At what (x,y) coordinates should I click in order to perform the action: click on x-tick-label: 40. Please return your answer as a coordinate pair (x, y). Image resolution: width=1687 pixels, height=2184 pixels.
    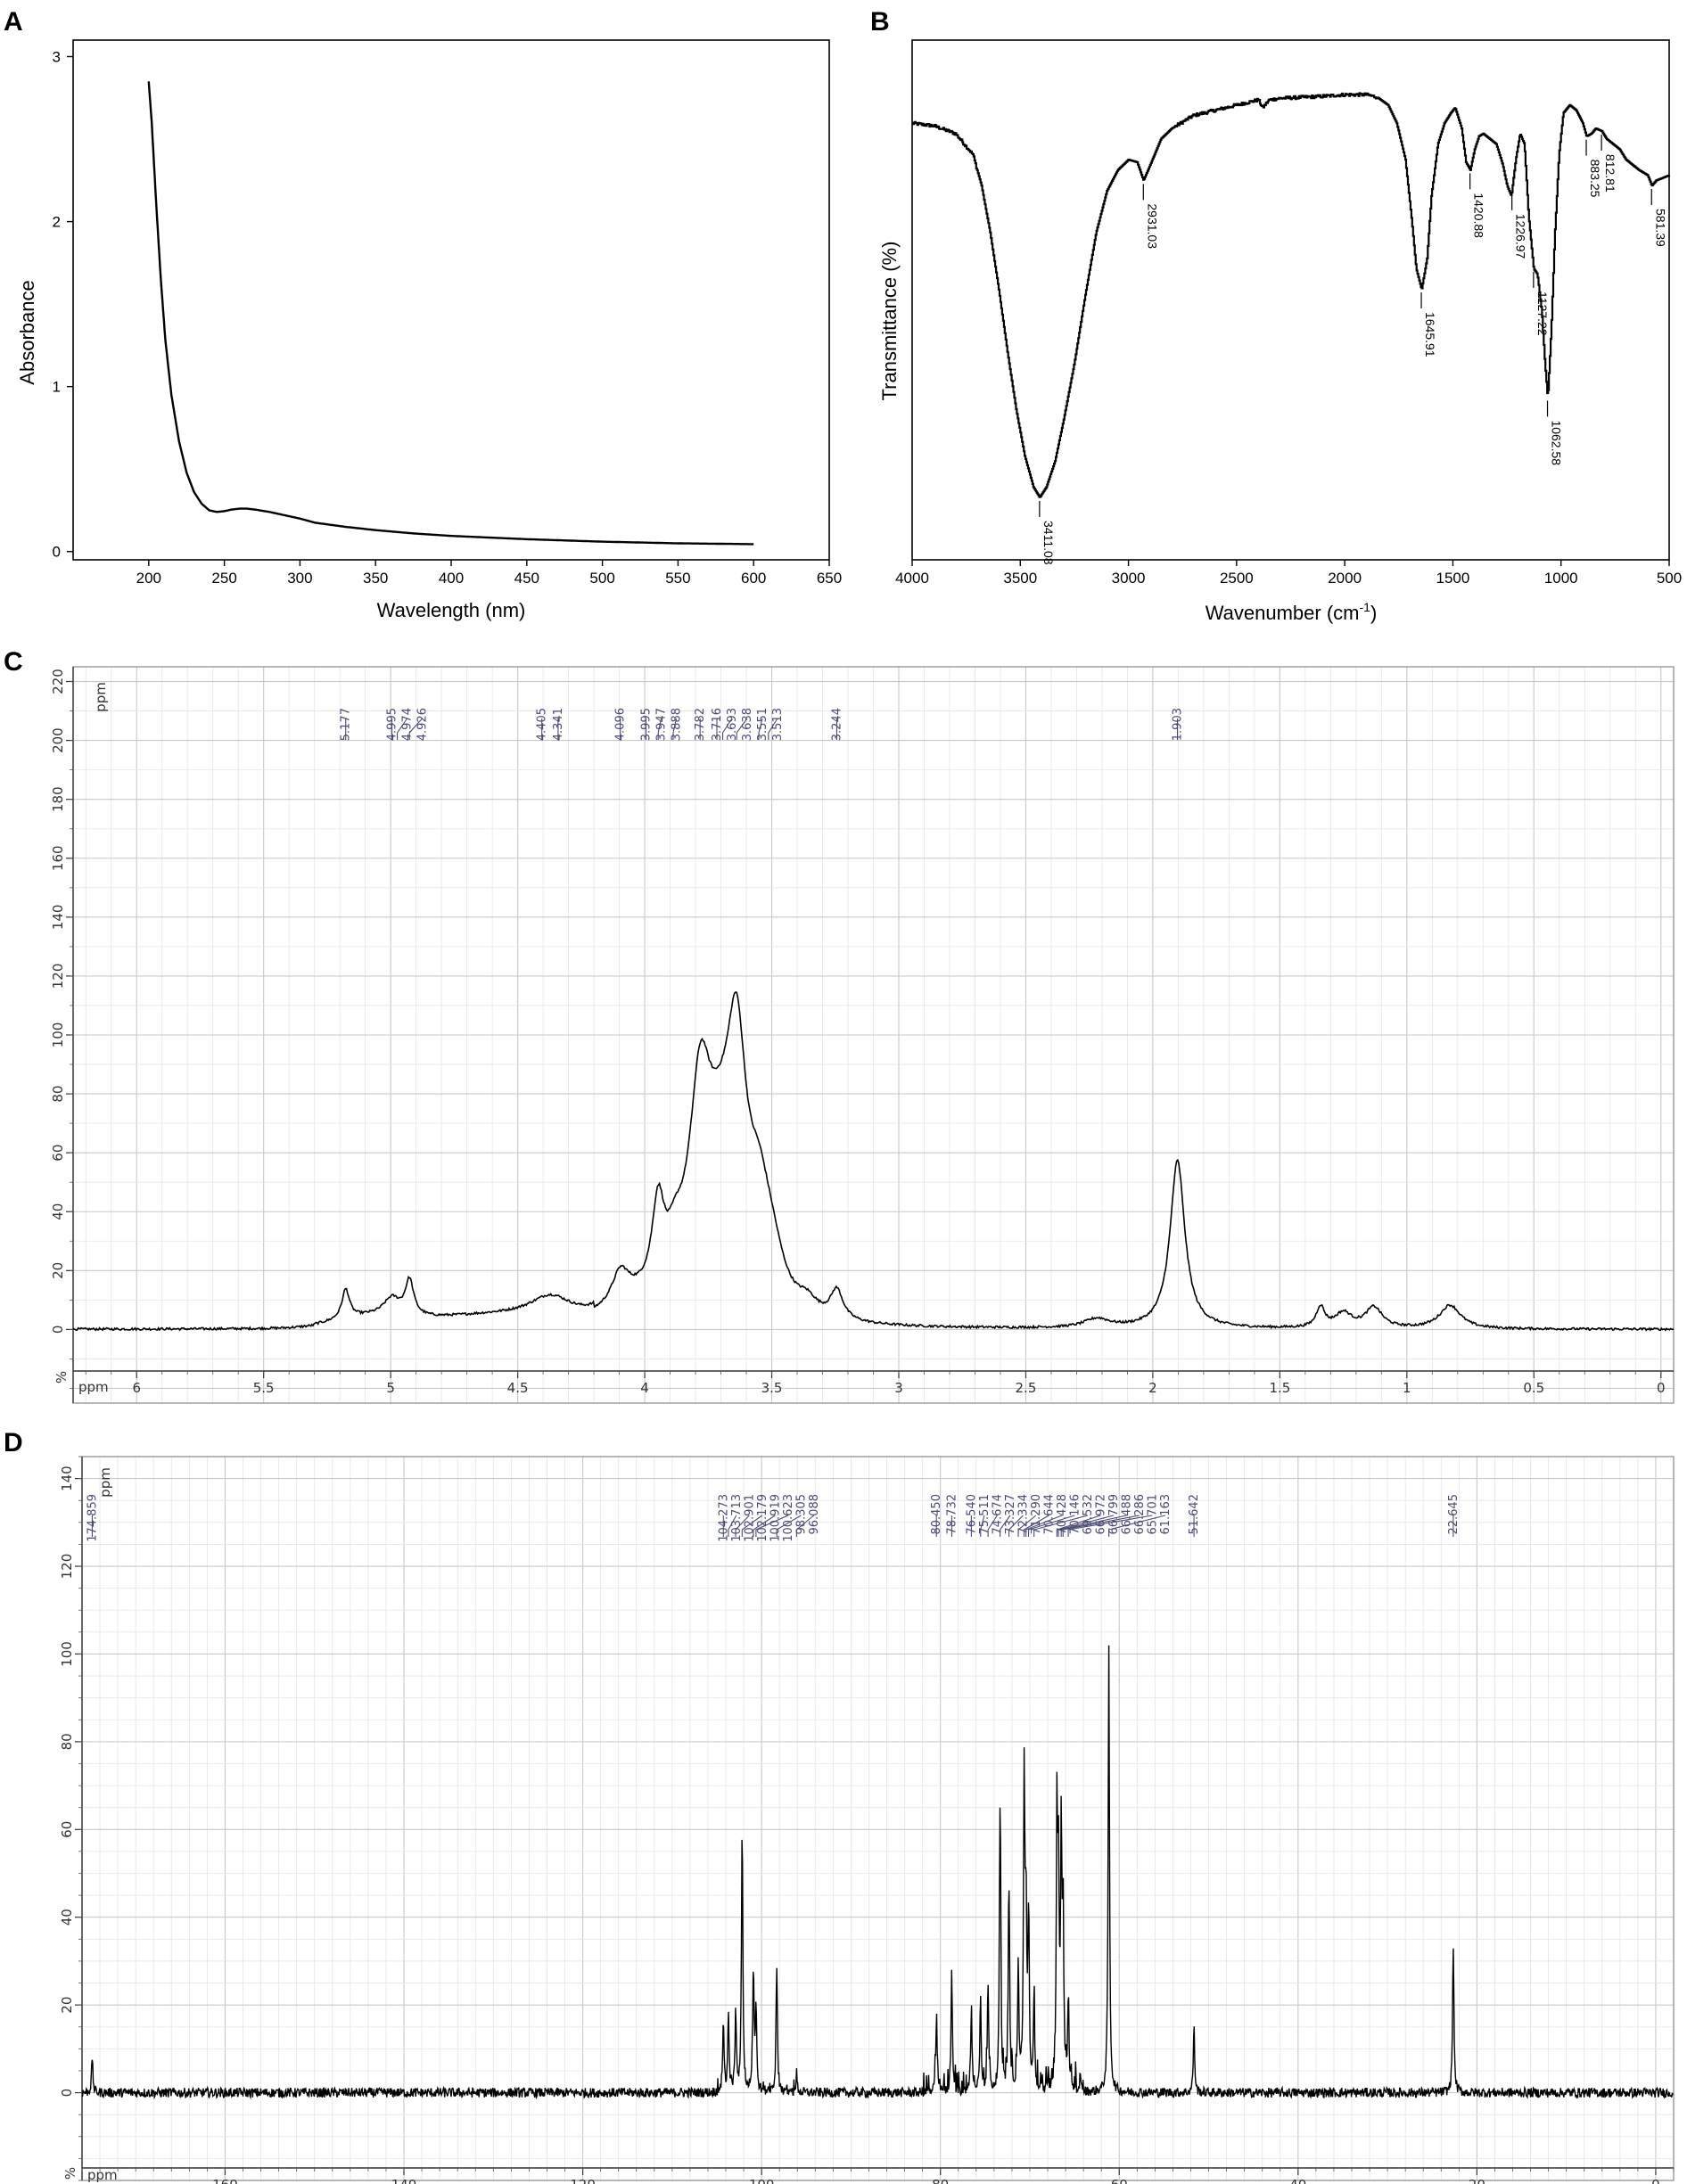
    Looking at the image, I should click on (1297, 2180).